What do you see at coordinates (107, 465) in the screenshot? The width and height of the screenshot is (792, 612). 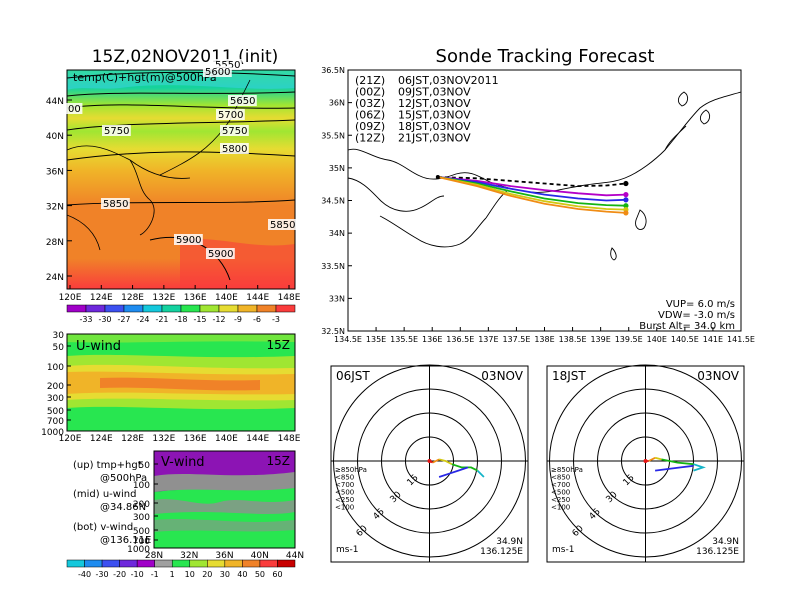 I see `note-line1: (up) tmp+hgt` at bounding box center [107, 465].